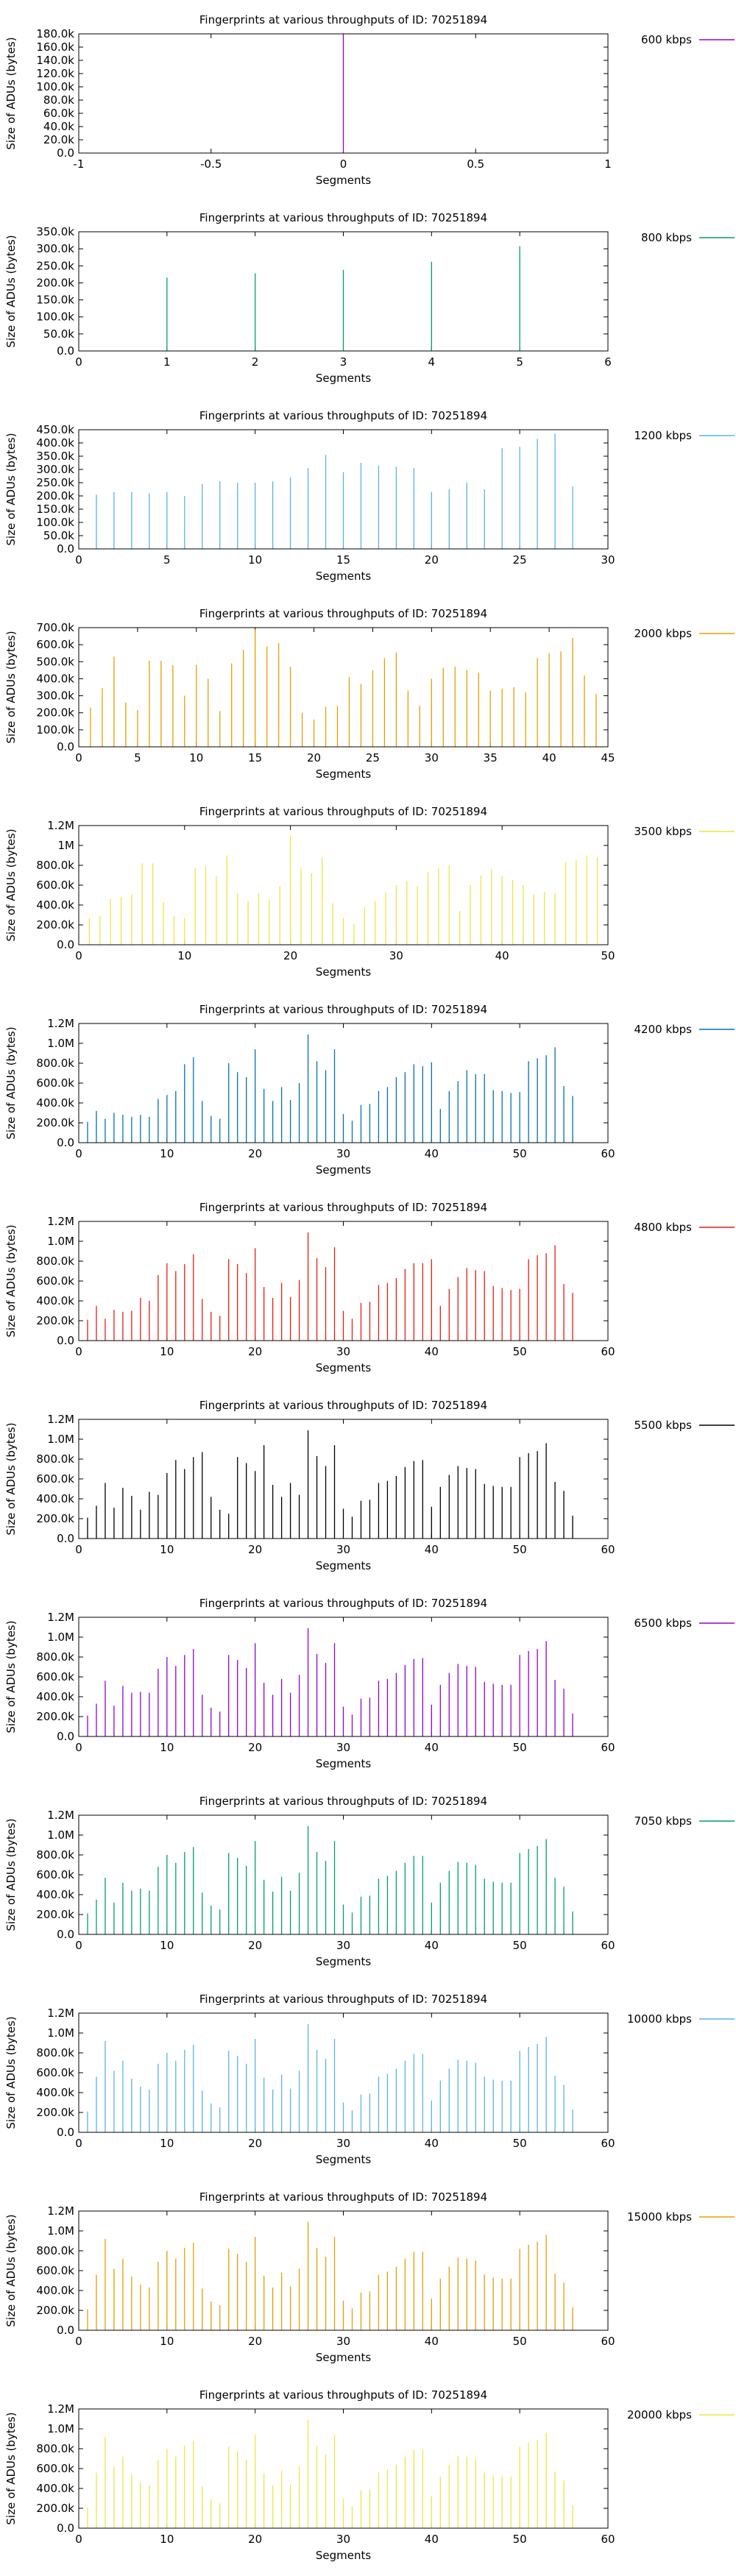 The width and height of the screenshot is (736, 2576). What do you see at coordinates (55, 482) in the screenshot?
I see `y-tick-label: 250.0k` at bounding box center [55, 482].